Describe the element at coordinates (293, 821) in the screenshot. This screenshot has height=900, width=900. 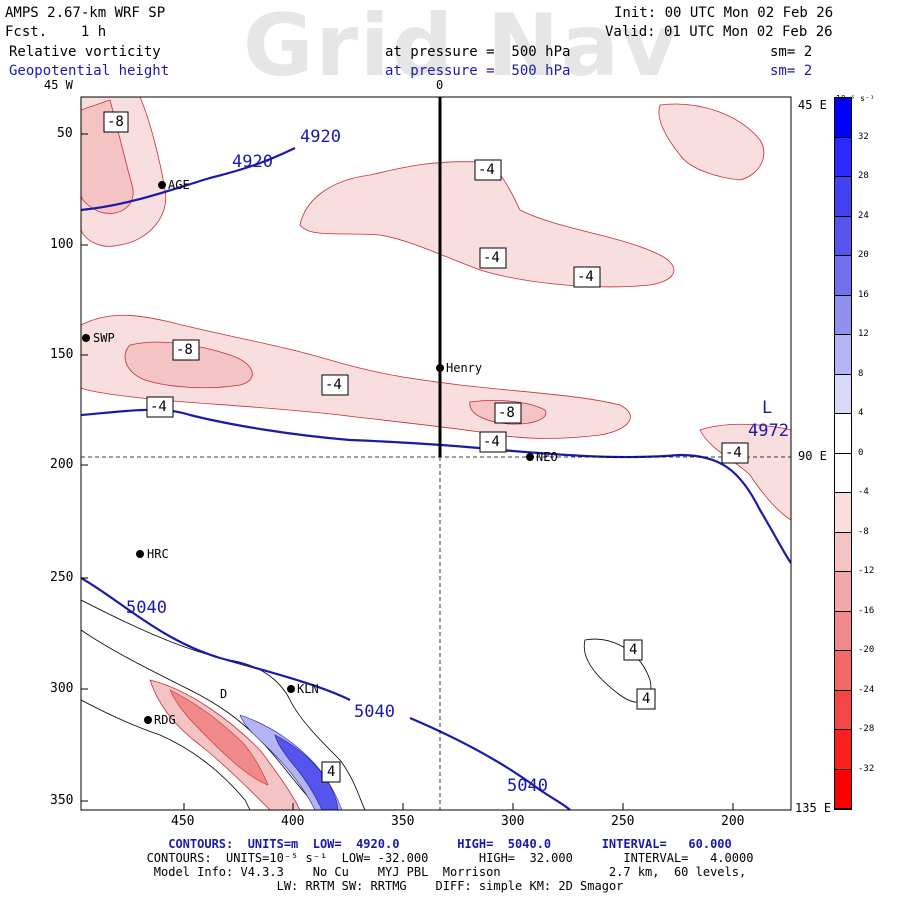
I see `x-tick-400: 400` at that location.